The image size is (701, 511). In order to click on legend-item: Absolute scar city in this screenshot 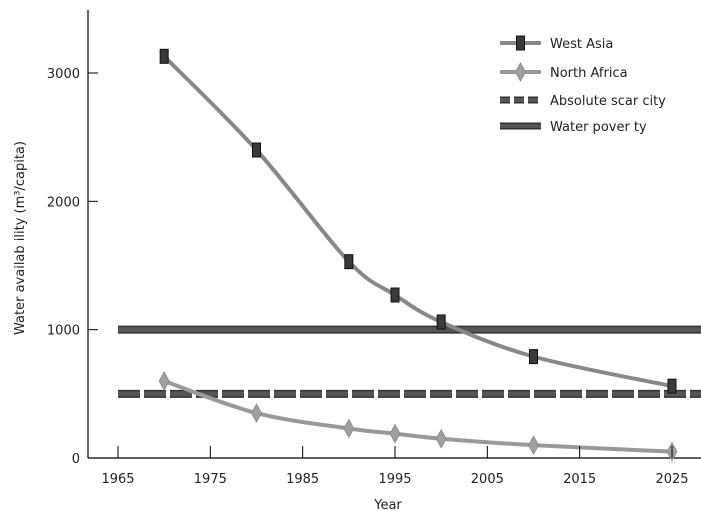, I will do `click(583, 101)`.